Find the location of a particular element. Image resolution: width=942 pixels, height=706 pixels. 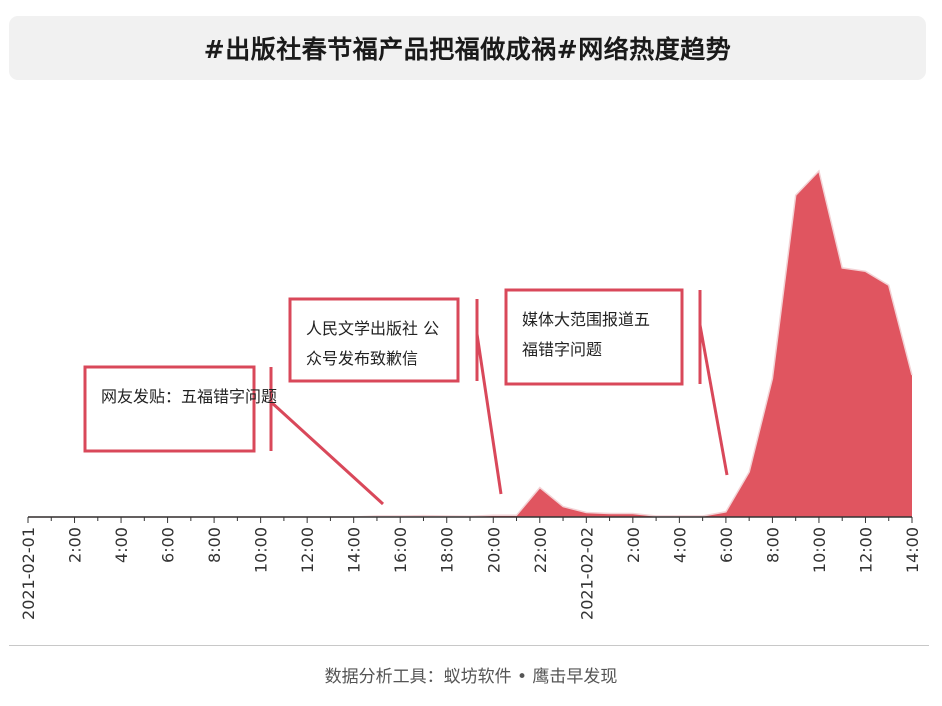

x-tick-label: 22:00 is located at coordinates (540, 550).